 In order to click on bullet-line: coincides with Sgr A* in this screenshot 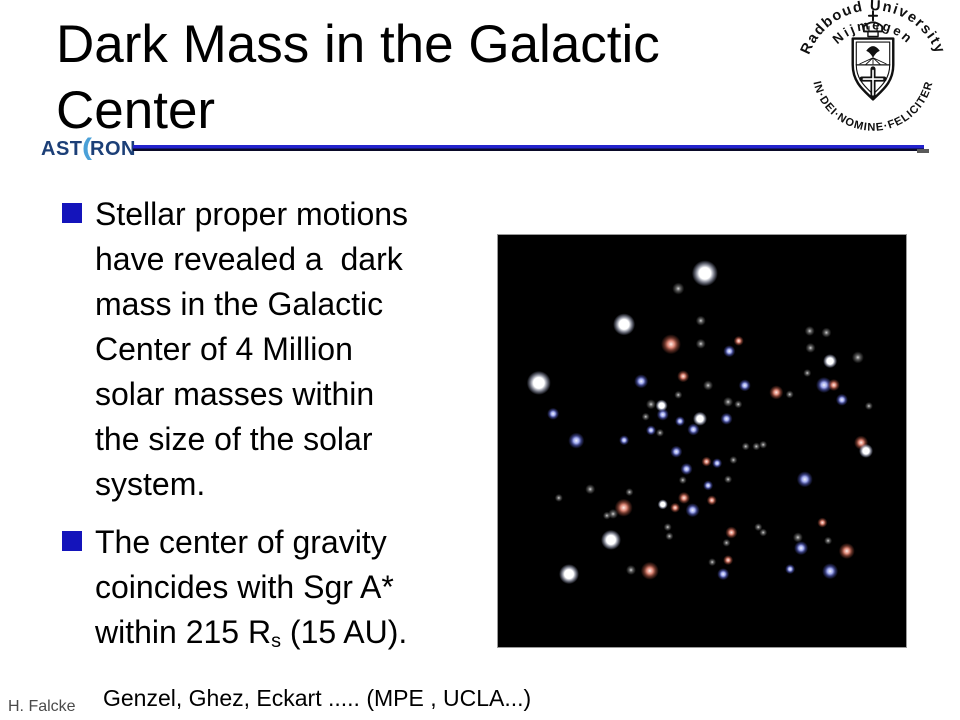, I will do `click(244, 587)`.